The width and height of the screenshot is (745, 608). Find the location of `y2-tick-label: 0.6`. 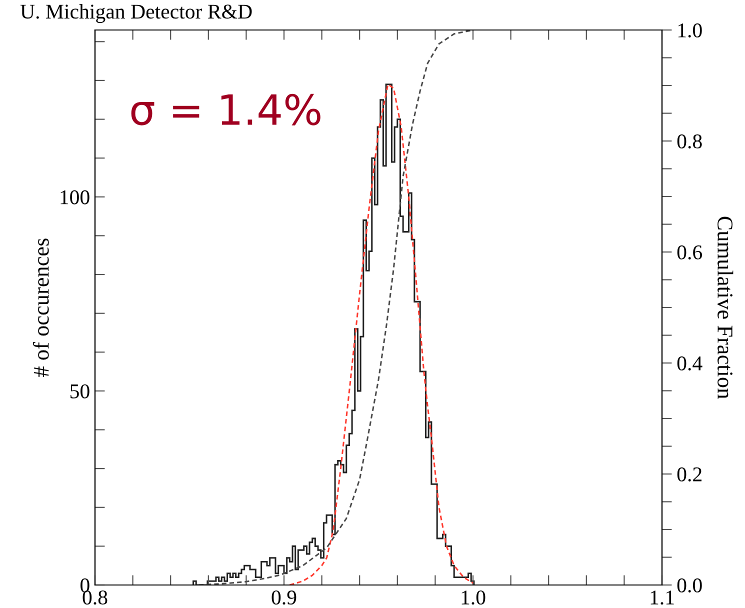

y2-tick-label: 0.6 is located at coordinates (689, 252).